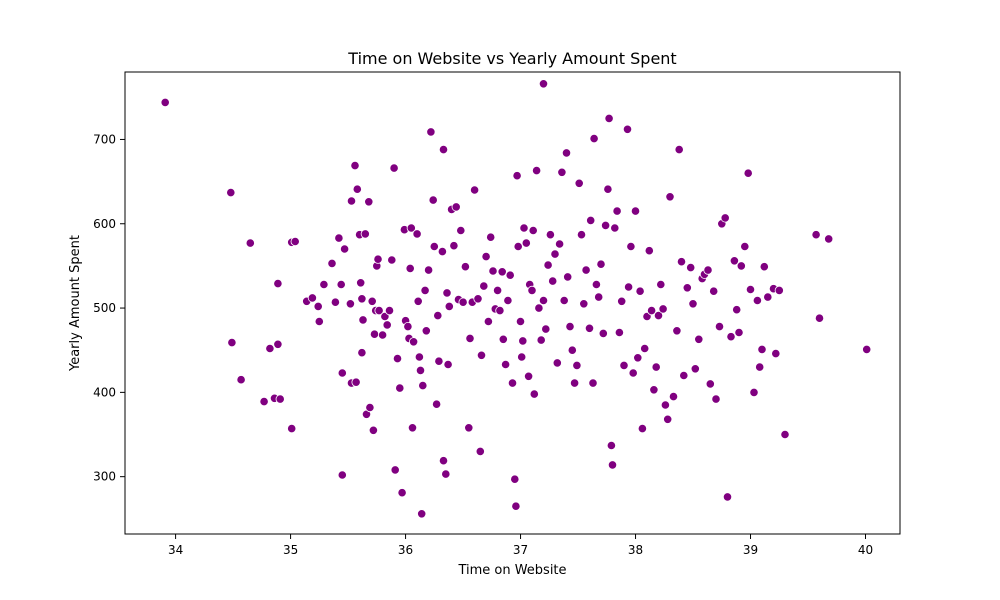 The width and height of the screenshot is (1000, 600). What do you see at coordinates (104, 139) in the screenshot?
I see `y-tick-label: 700` at bounding box center [104, 139].